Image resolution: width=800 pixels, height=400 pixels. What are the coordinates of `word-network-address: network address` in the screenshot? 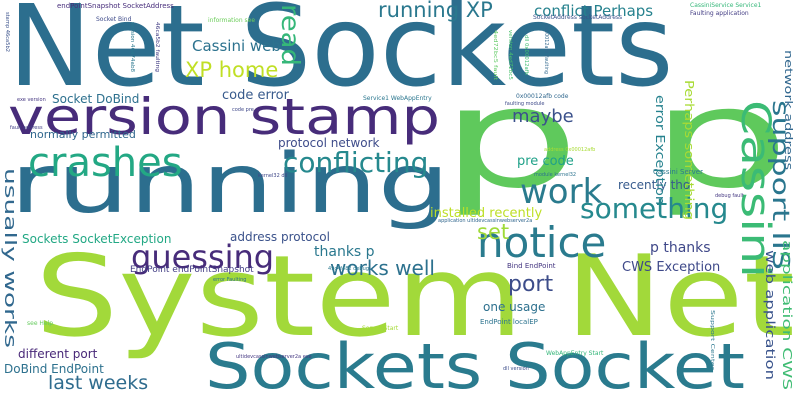 It's located at (788, 110).